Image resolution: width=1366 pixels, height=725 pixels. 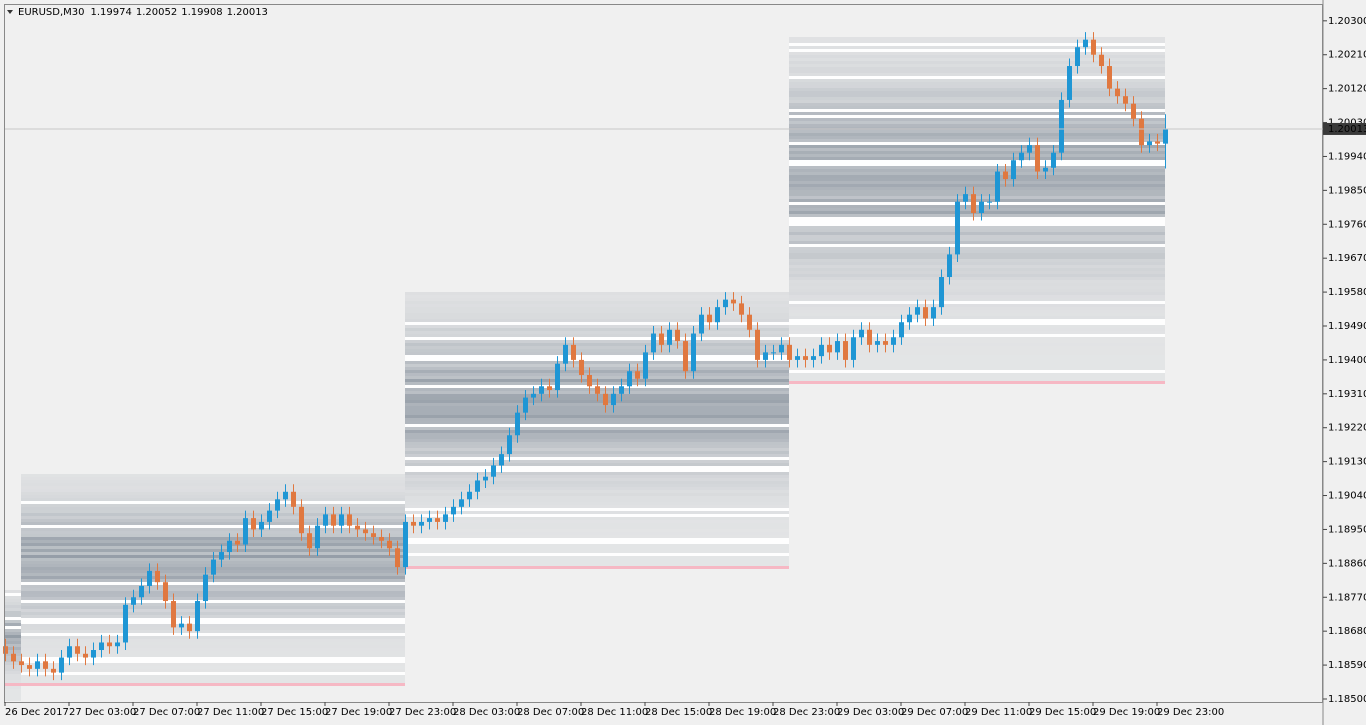 What do you see at coordinates (678, 712) in the screenshot?
I see `x-tick-label: 28 Dec 15:00` at bounding box center [678, 712].